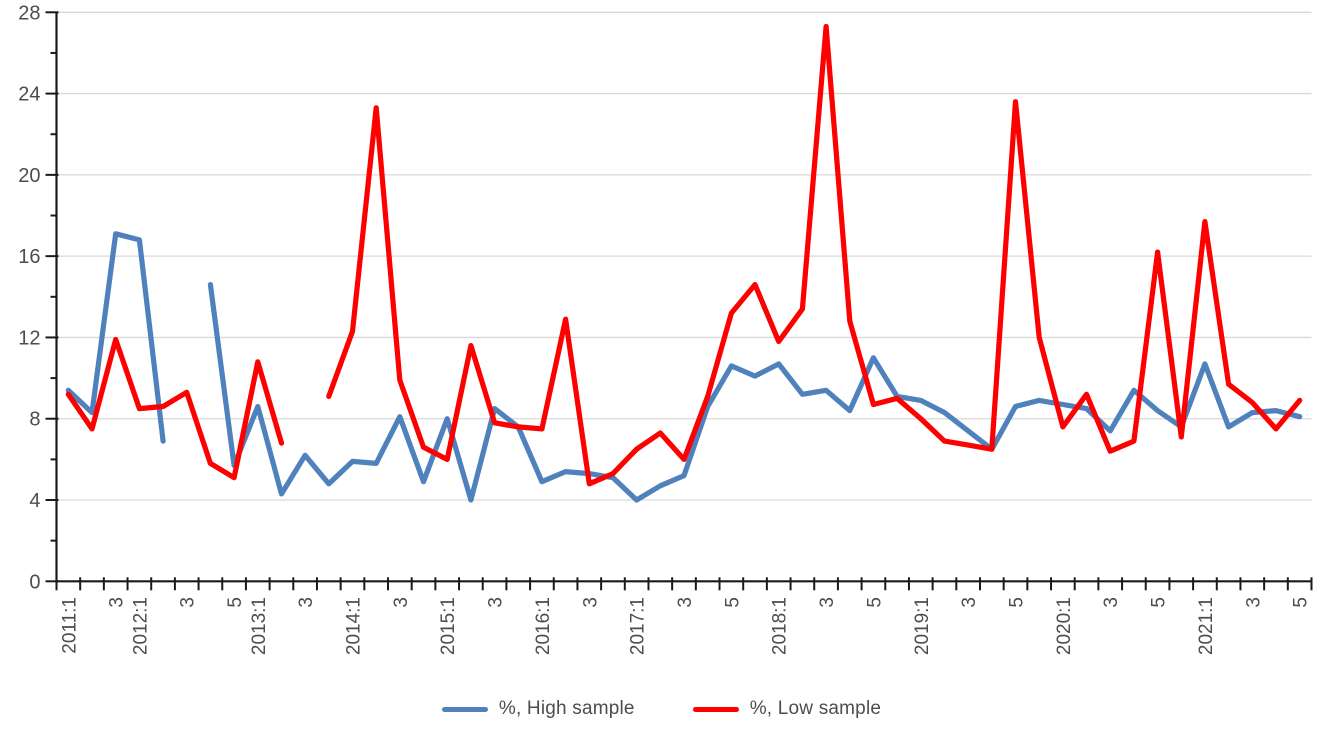 This screenshot has height=737, width=1323. I want to click on legend-item-high-sample: %, High sample, so click(538, 709).